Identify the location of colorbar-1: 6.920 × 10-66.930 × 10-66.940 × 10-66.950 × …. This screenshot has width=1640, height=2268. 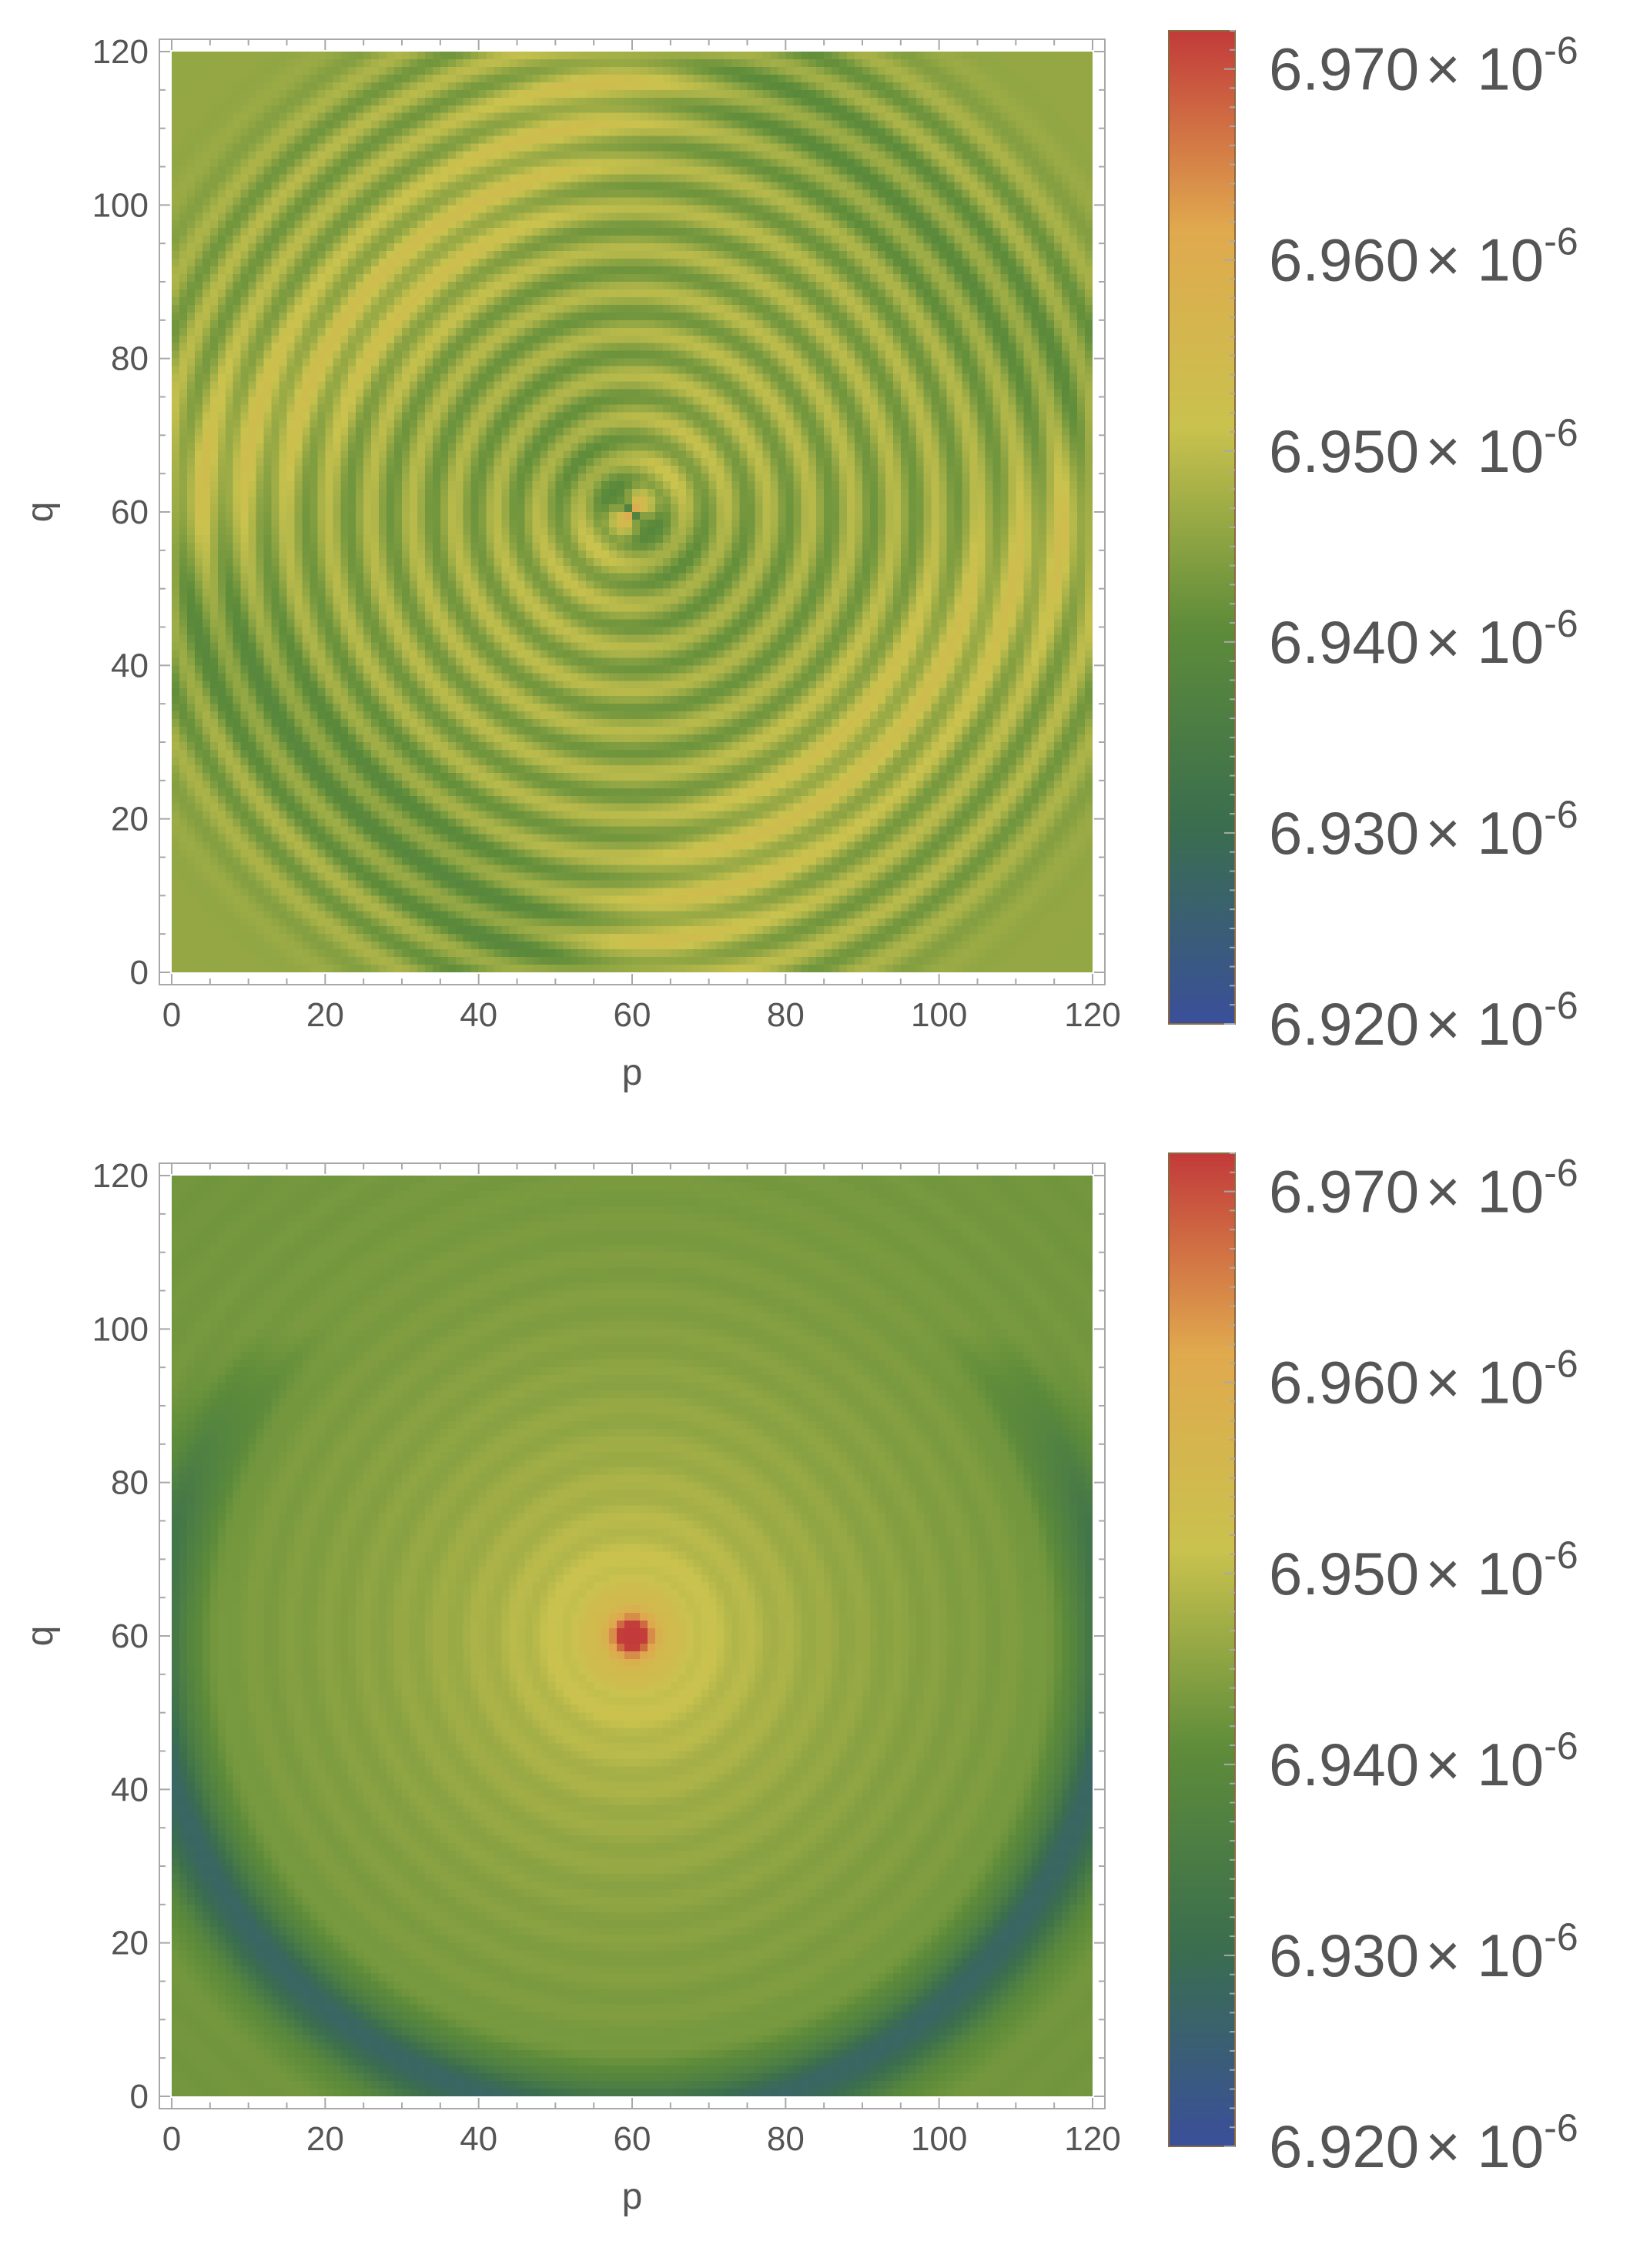
(1373, 543).